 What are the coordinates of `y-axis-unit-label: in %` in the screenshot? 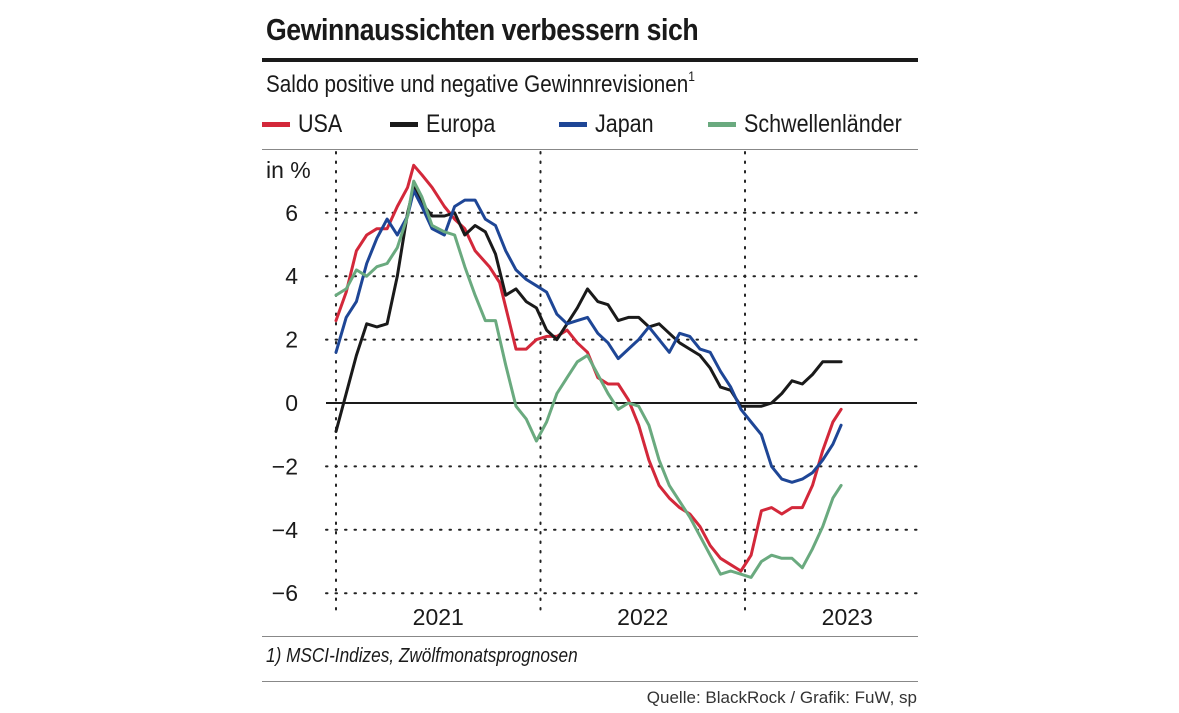 It's located at (288, 170).